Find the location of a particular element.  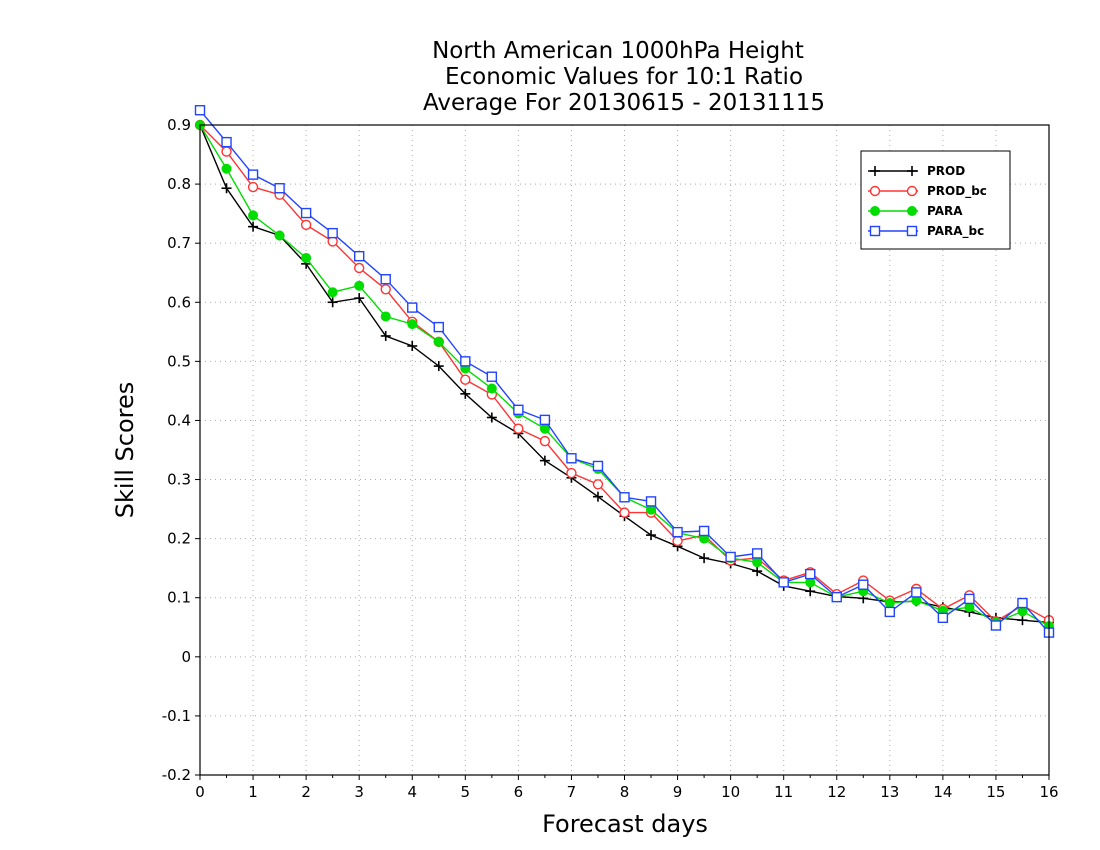

x-tick-label: 16 is located at coordinates (1048, 792).